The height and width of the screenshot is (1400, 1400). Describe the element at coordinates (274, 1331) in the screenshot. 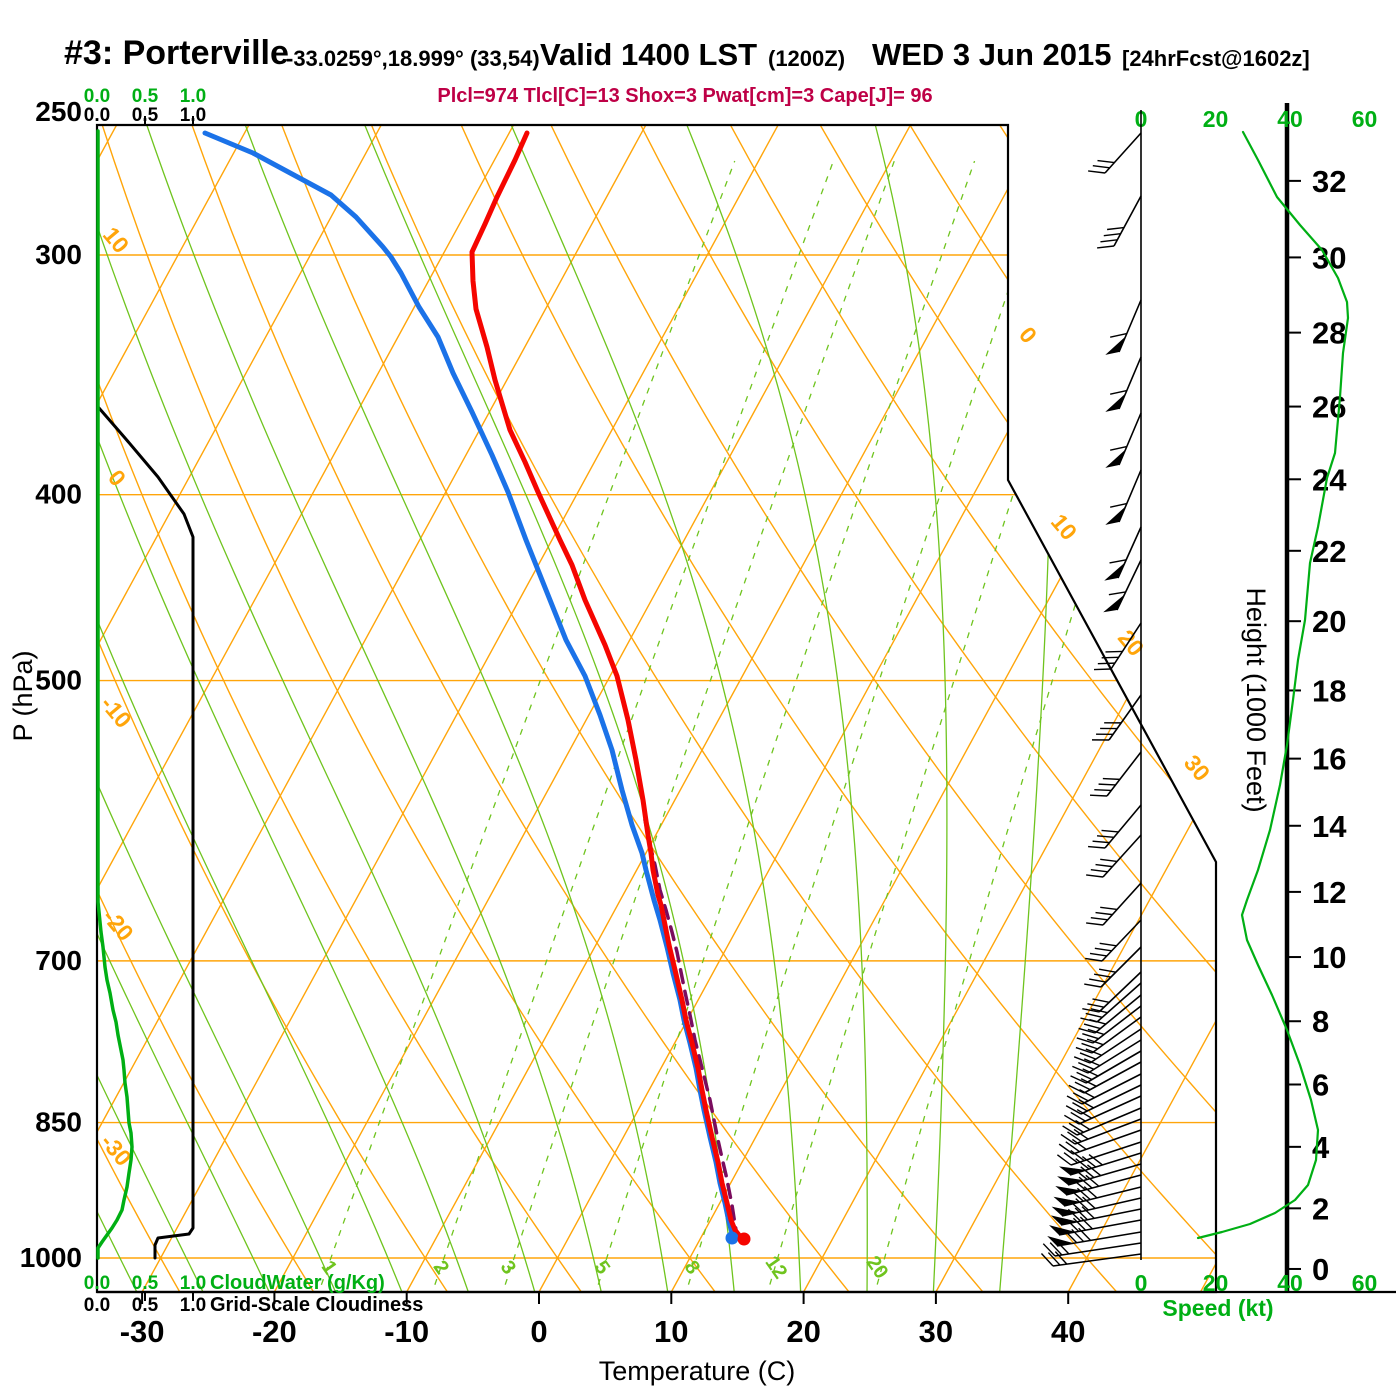

I see `temp-tick-label: -20` at that location.